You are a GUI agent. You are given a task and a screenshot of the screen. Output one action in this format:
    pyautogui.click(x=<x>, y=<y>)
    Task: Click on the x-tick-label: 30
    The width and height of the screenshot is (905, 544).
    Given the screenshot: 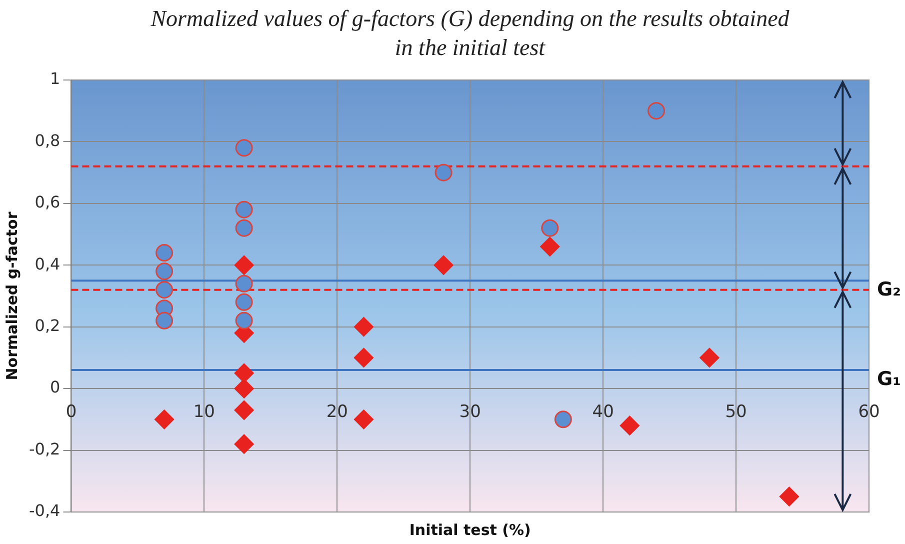 What is the action you would take?
    pyautogui.click(x=470, y=412)
    